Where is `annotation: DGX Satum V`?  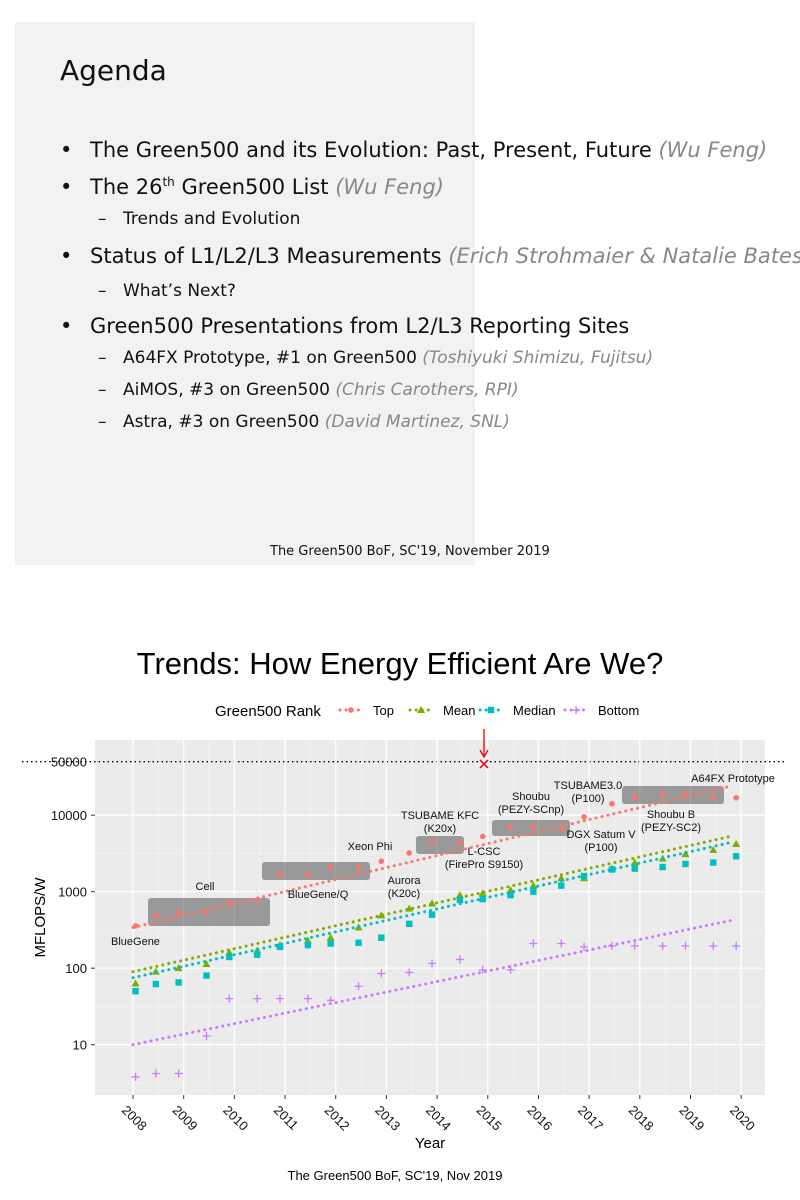
annotation: DGX Satum V is located at coordinates (601, 835).